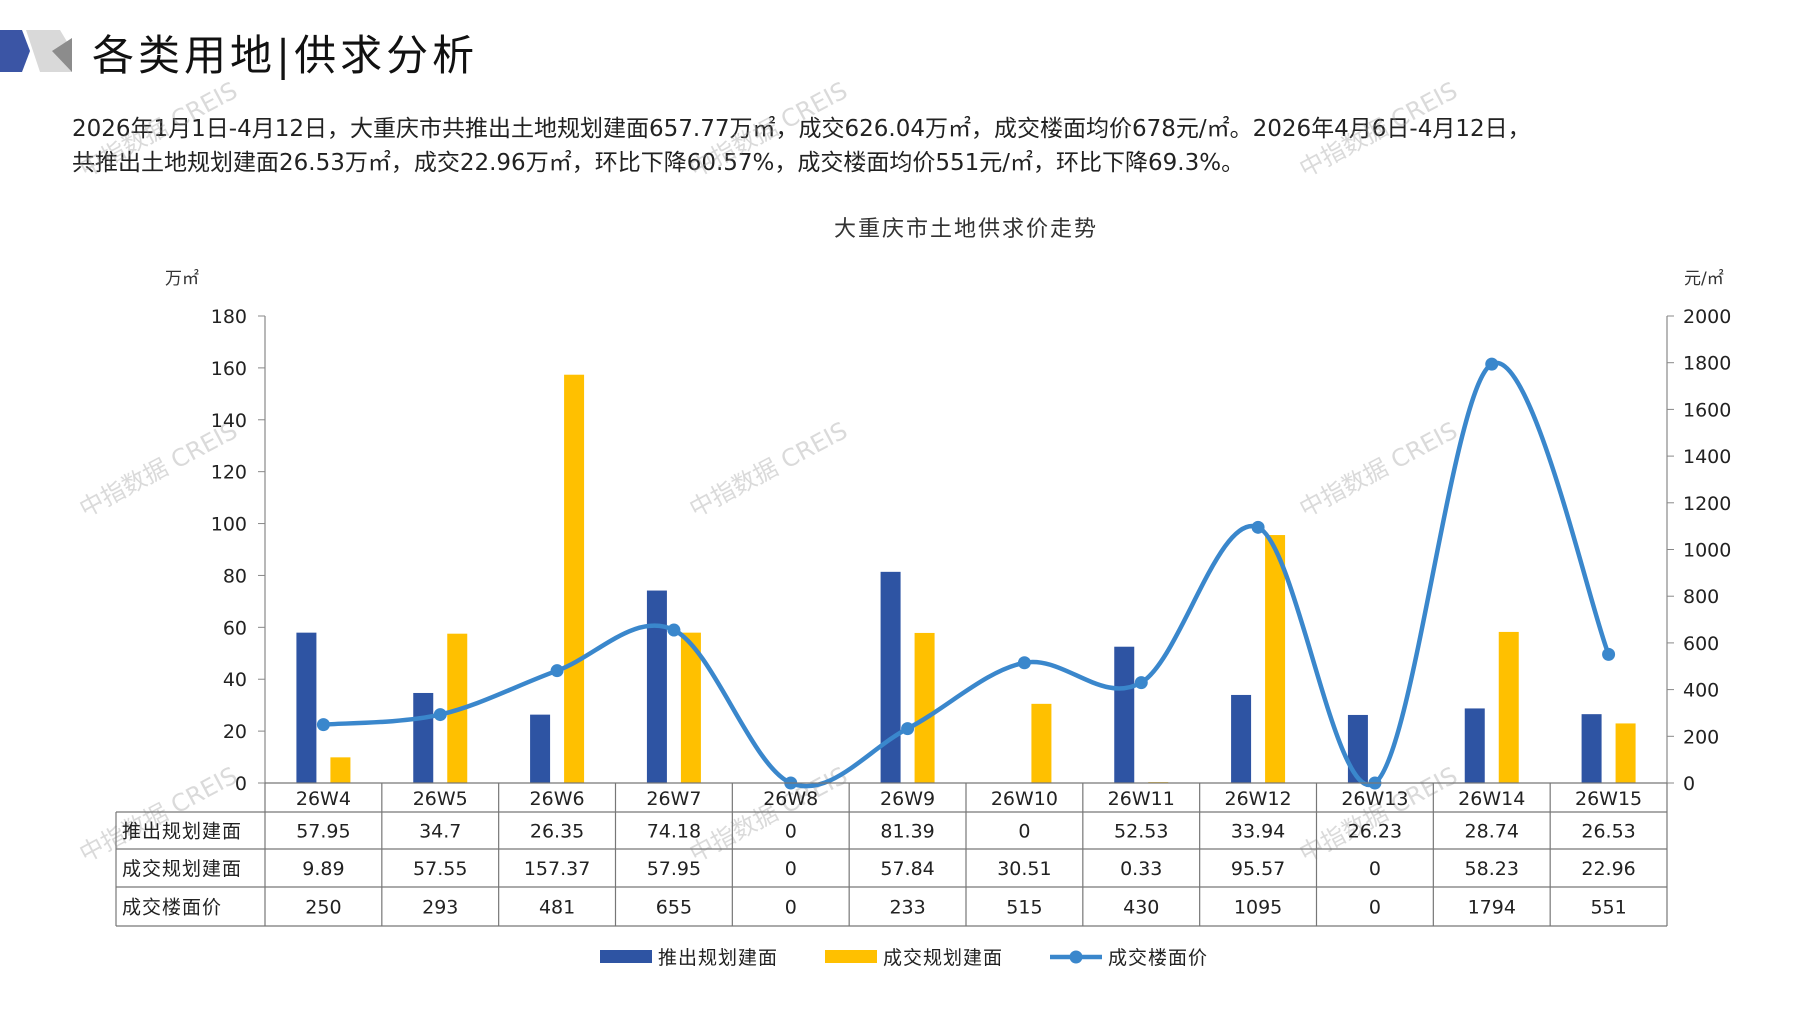 The width and height of the screenshot is (1797, 1010). Describe the element at coordinates (323, 869) in the screenshot. I see `data-label: 9.89` at that location.